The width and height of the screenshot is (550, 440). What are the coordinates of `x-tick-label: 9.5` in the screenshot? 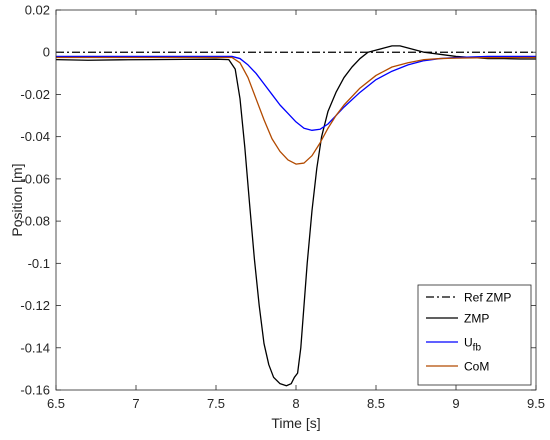 It's located at (536, 403).